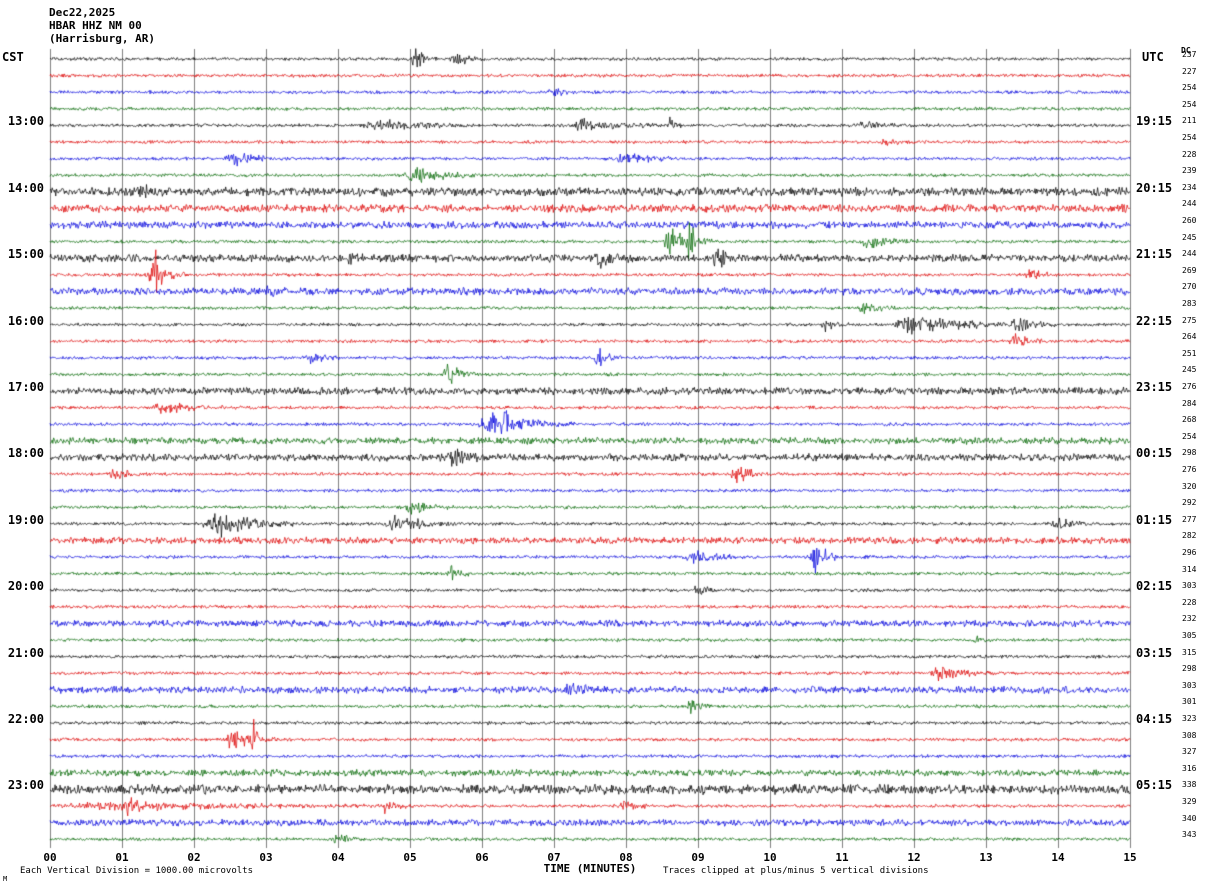 The image size is (1210, 886). What do you see at coordinates (698, 857) in the screenshot?
I see `x-tick-label: 09` at bounding box center [698, 857].